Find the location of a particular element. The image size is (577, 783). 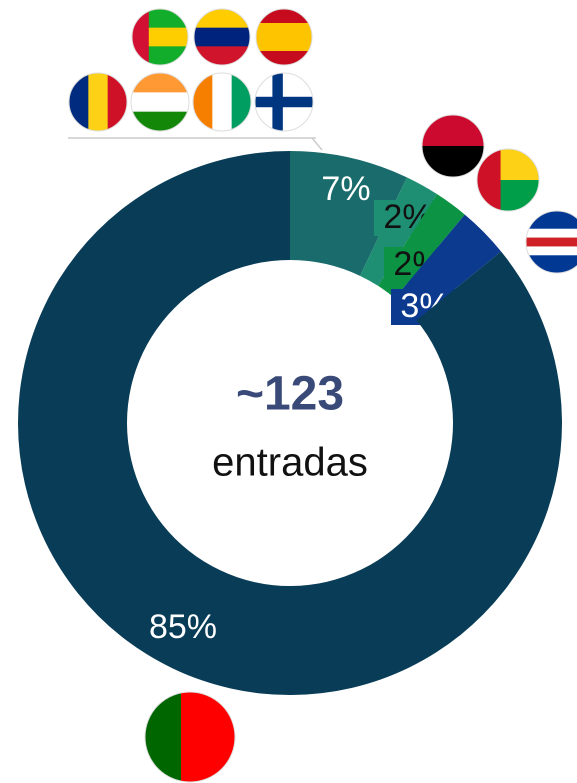

donut-segment is located at coordinates (348, 213).